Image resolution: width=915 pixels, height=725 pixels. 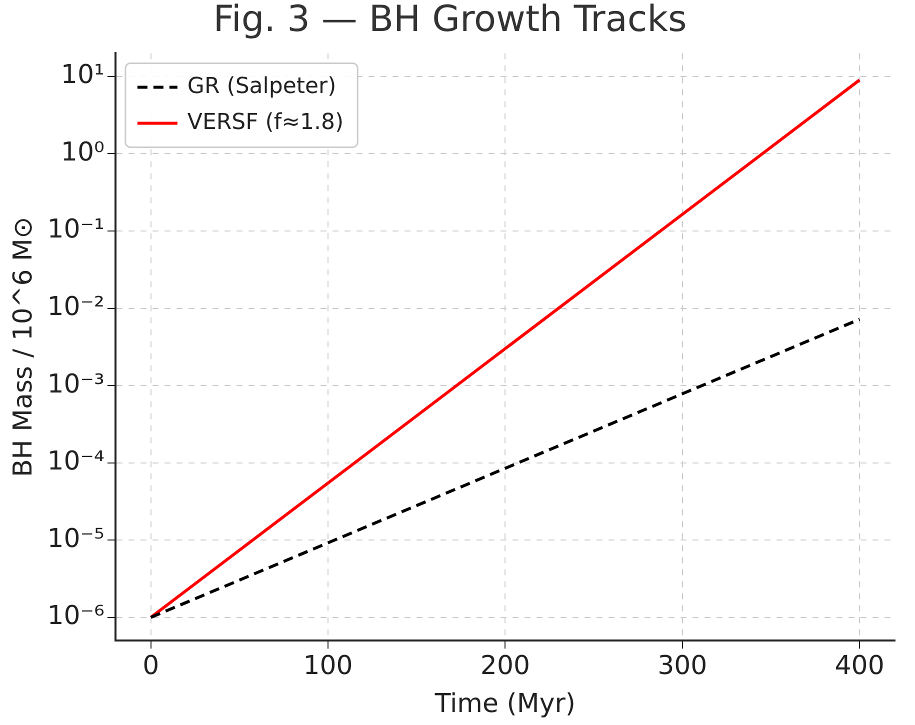 What do you see at coordinates (151, 665) in the screenshot?
I see `x-tick-label: 0` at bounding box center [151, 665].